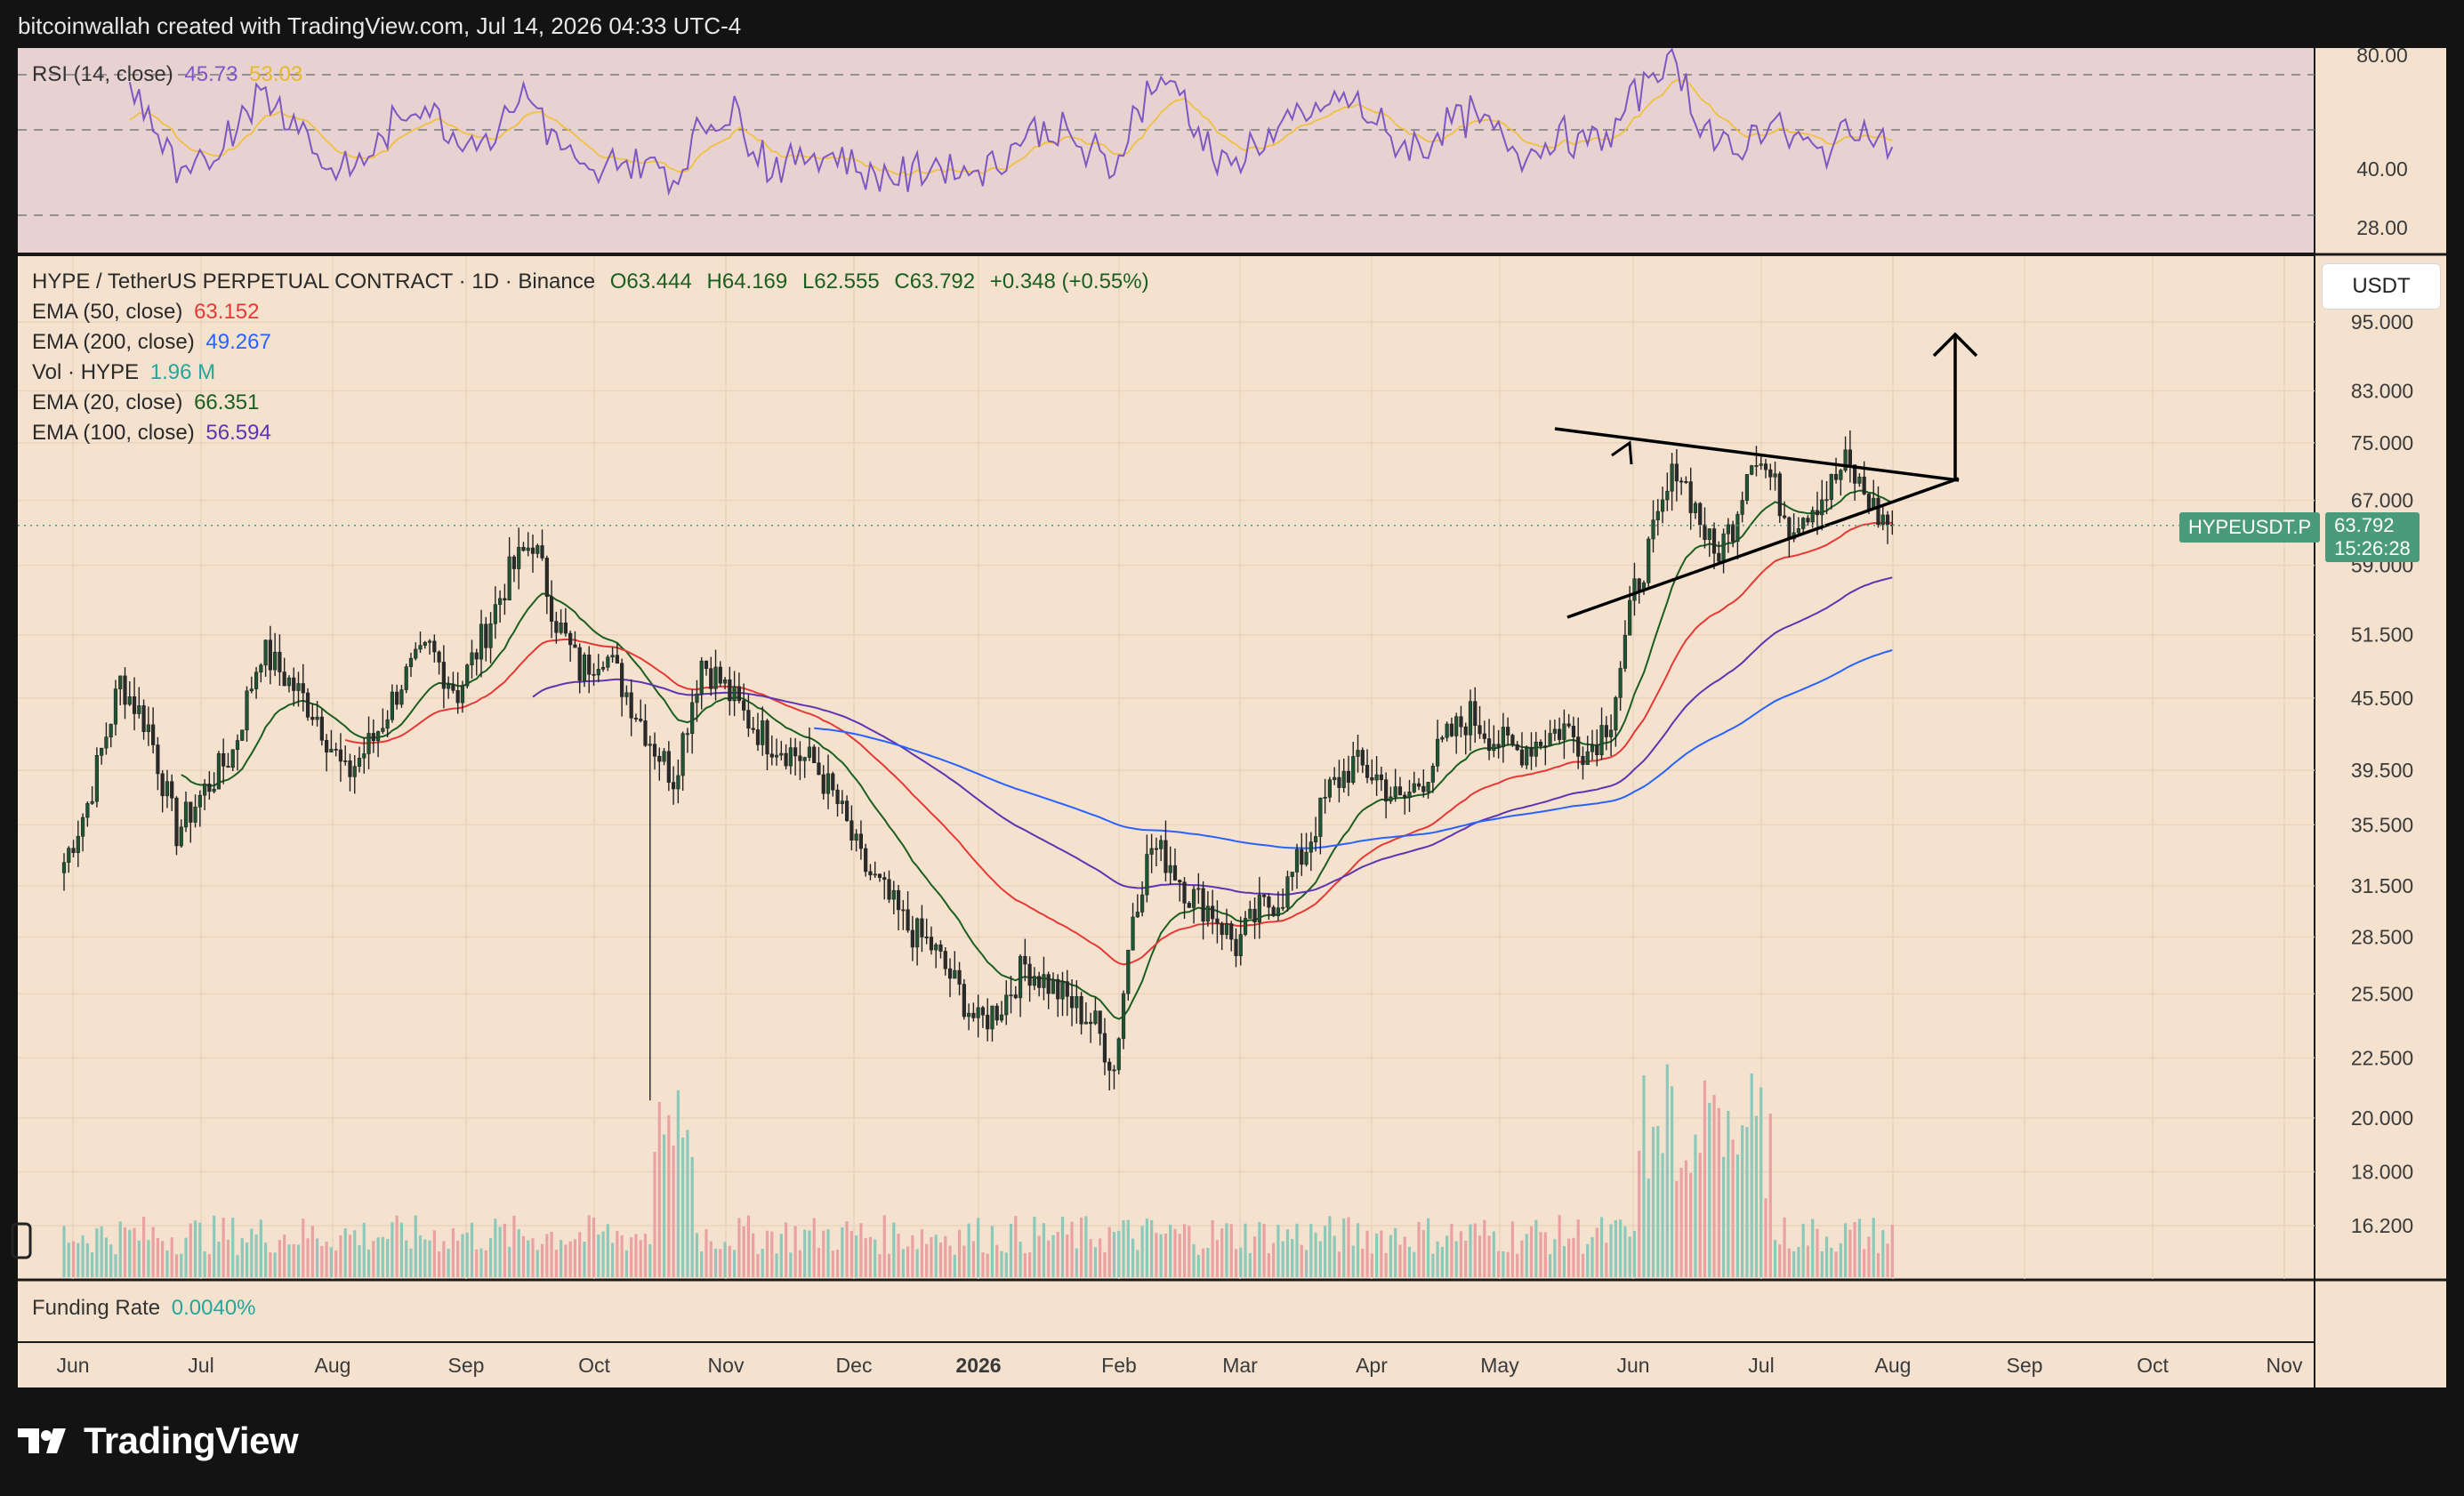 The image size is (2464, 1496). What do you see at coordinates (590, 342) in the screenshot?
I see `indicator-ema200: EMA (200, close) 49.267` at bounding box center [590, 342].